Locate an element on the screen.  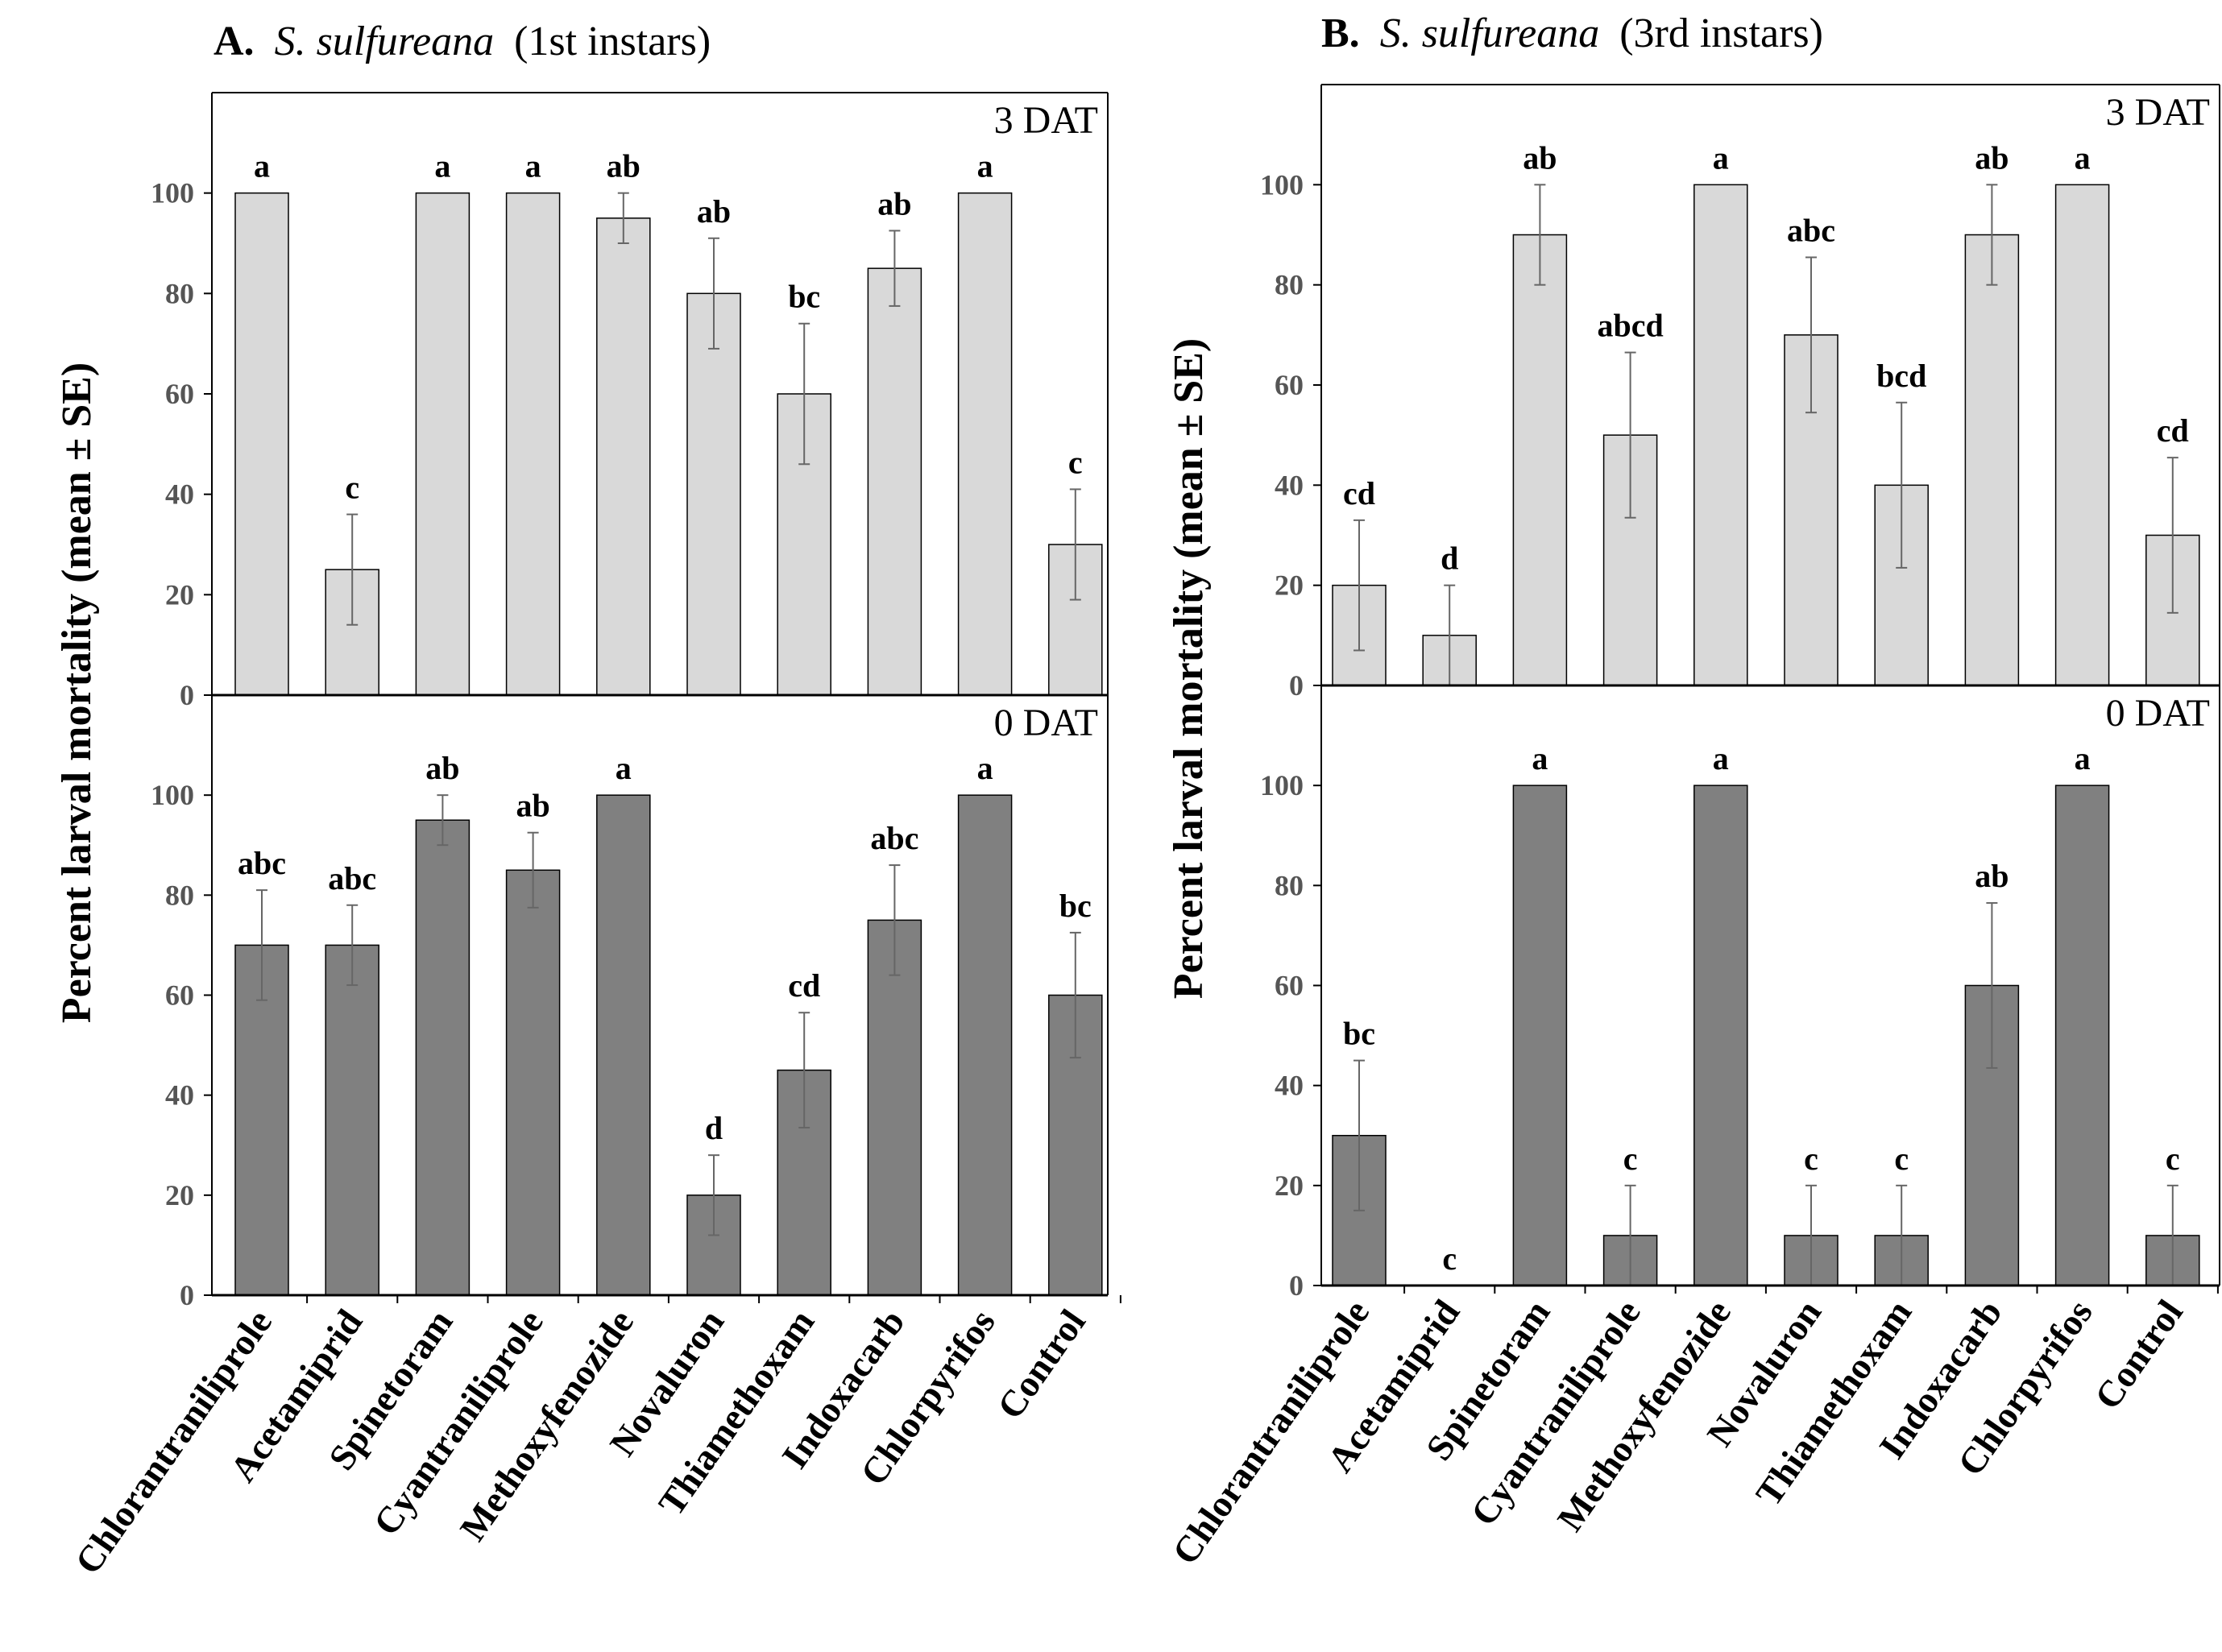
chart-a-panel-0dat-tick-label: 0 is located at coordinates (187, 1295).